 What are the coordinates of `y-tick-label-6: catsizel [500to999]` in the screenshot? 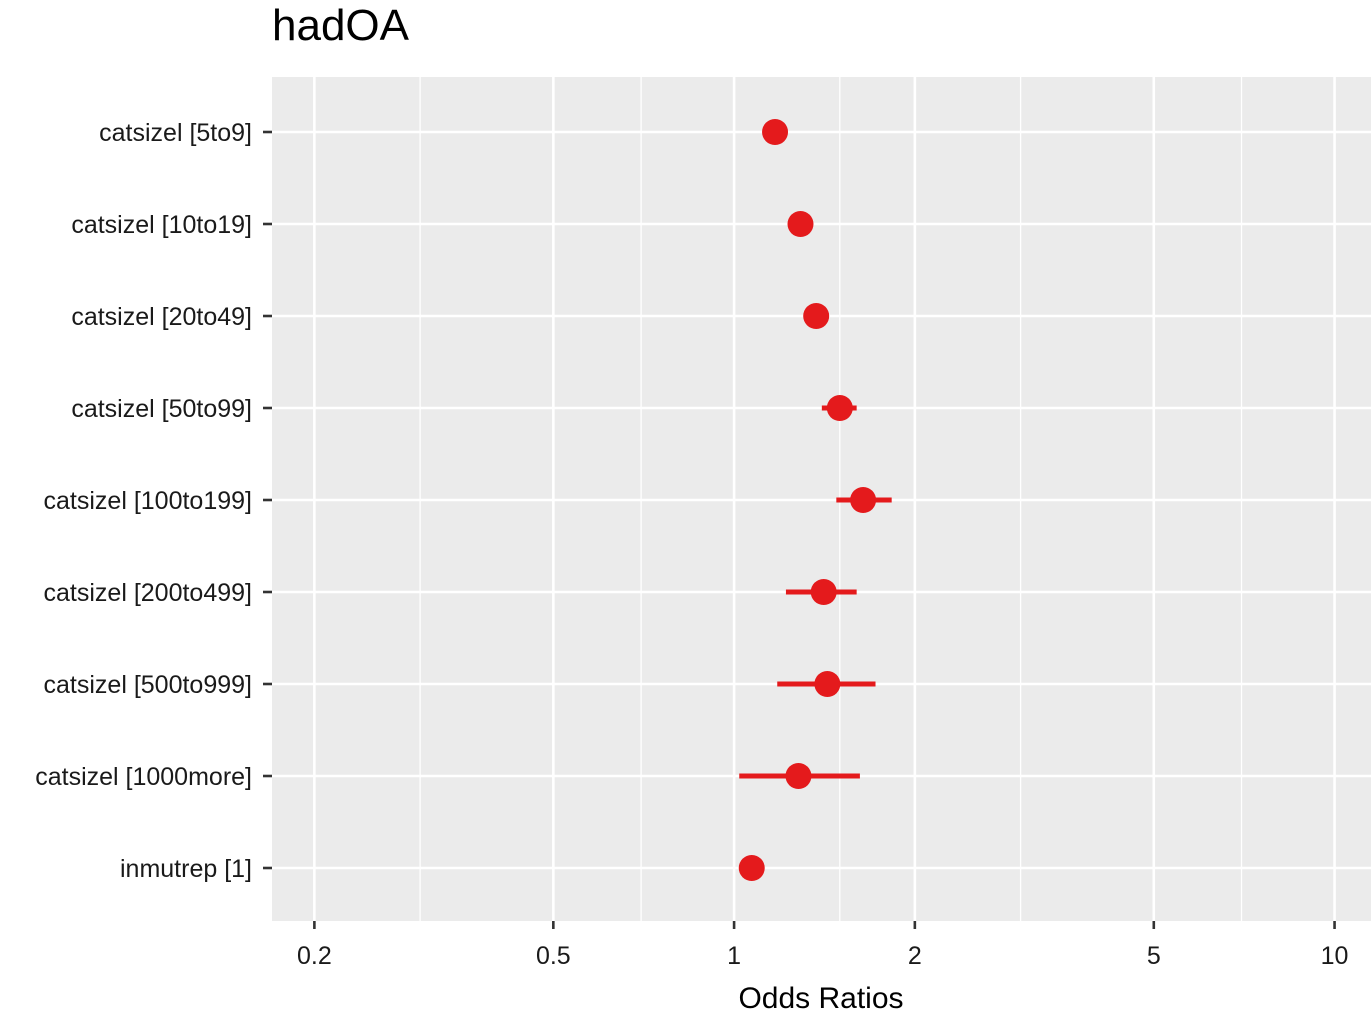 It's located at (148, 685).